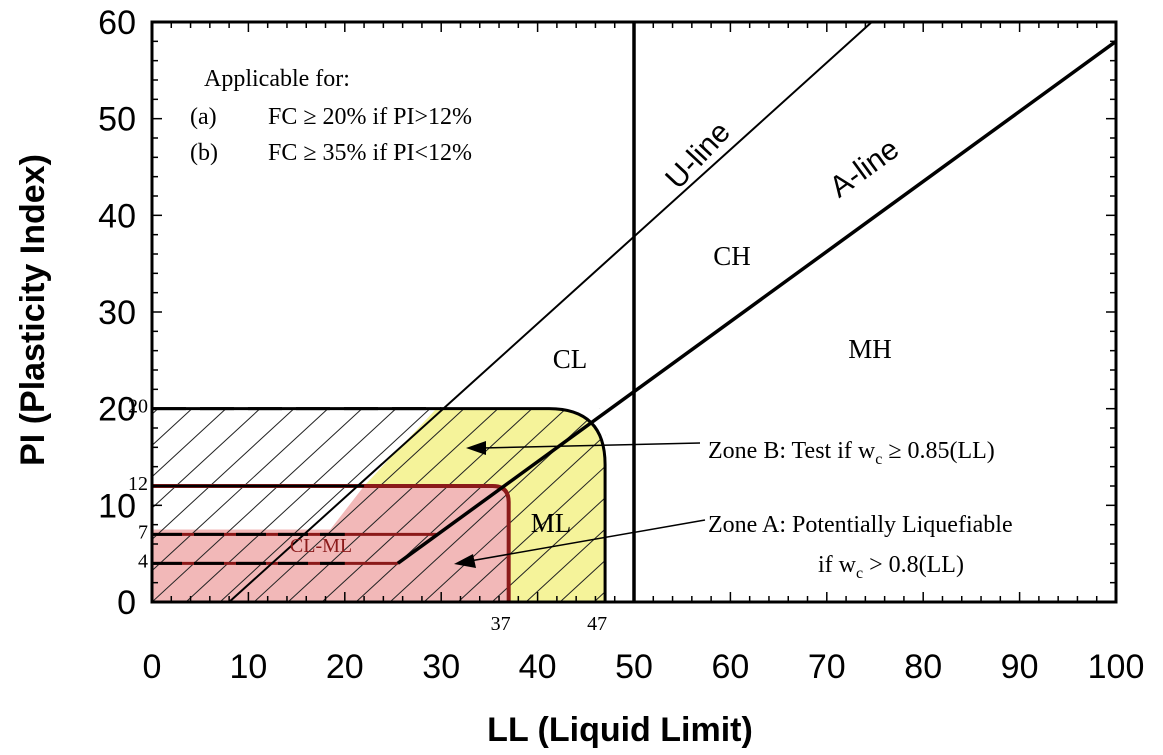 The width and height of the screenshot is (1163, 755). Describe the element at coordinates (138, 407) in the screenshot. I see `y-extra-tick-label: 20` at that location.